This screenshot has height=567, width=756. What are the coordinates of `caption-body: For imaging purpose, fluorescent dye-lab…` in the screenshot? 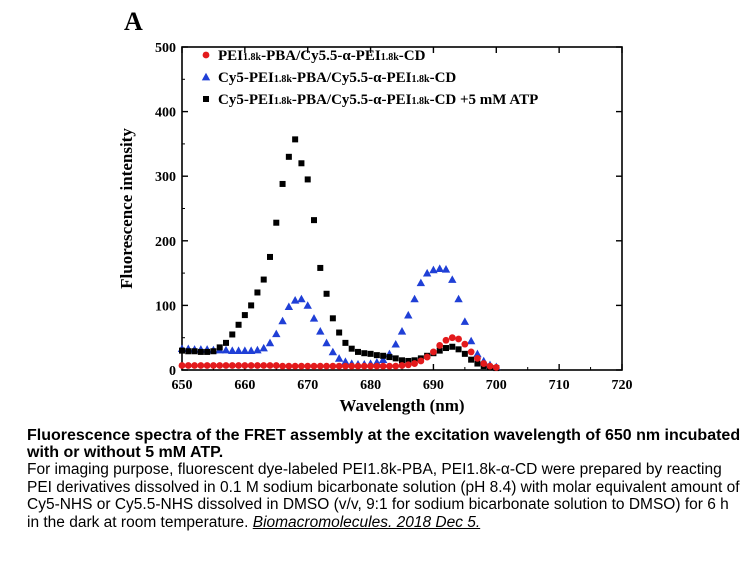 It's located at (385, 496).